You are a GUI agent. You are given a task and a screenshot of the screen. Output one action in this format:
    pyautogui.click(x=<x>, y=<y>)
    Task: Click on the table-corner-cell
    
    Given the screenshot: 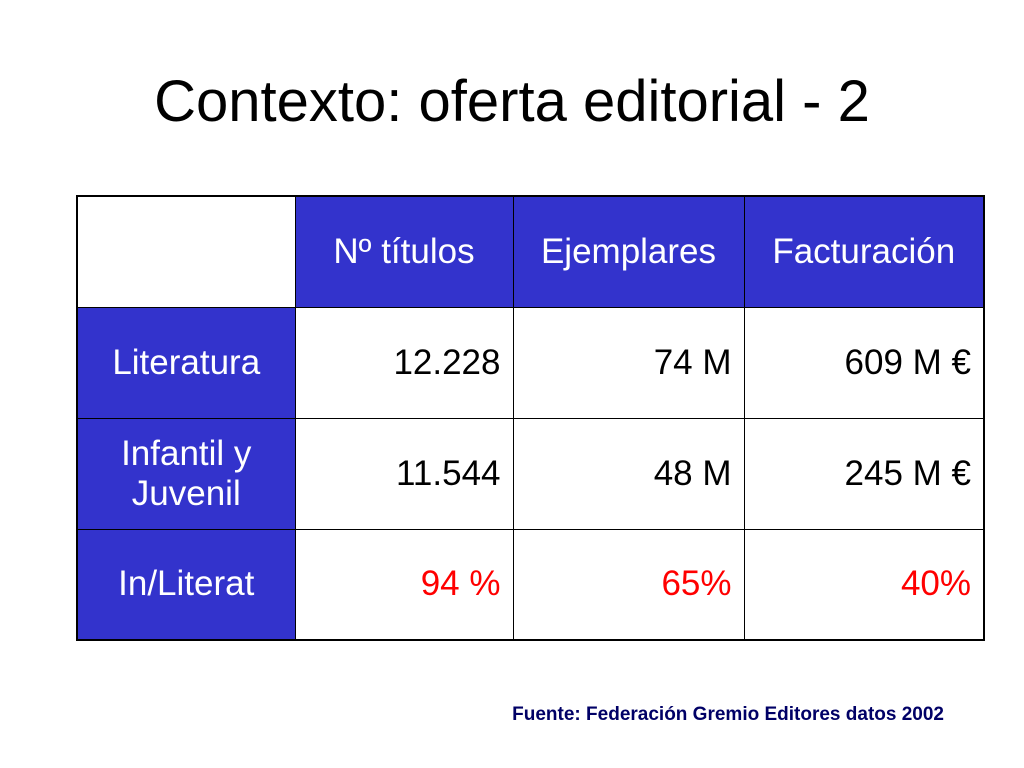 What is the action you would take?
    pyautogui.click(x=186, y=251)
    